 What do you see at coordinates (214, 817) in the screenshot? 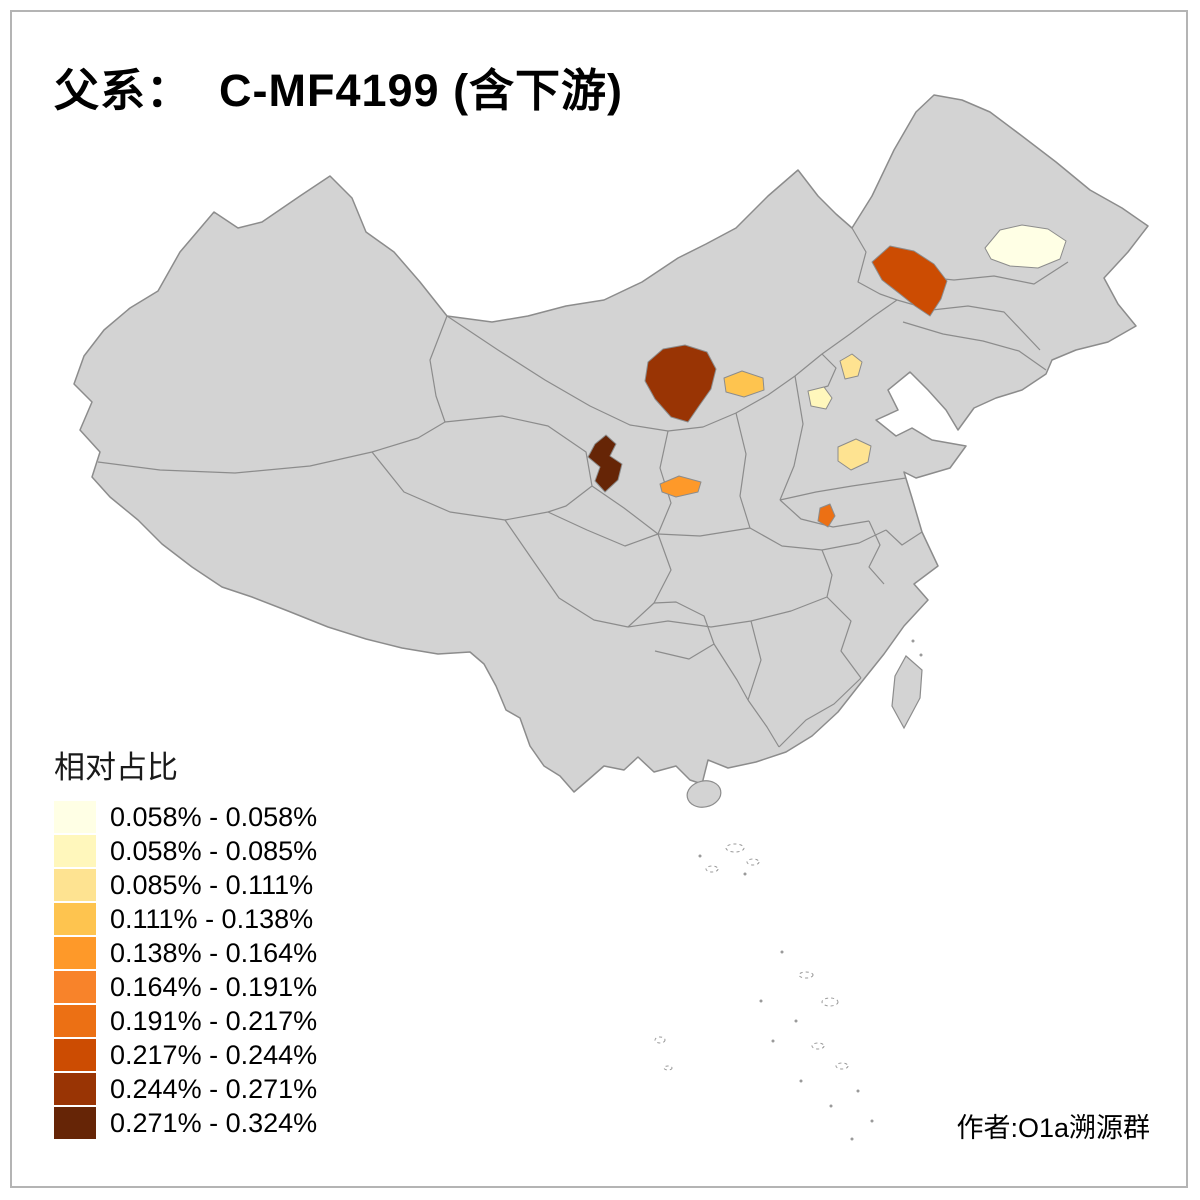
I see `legend-label: 0.058% - 0.058%` at bounding box center [214, 817].